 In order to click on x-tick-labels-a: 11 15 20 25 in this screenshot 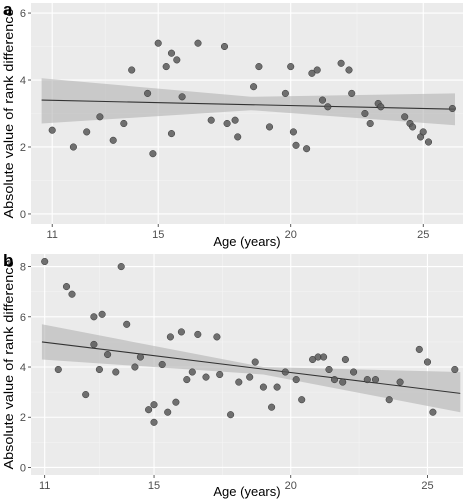, I will do `click(237, 232)`.